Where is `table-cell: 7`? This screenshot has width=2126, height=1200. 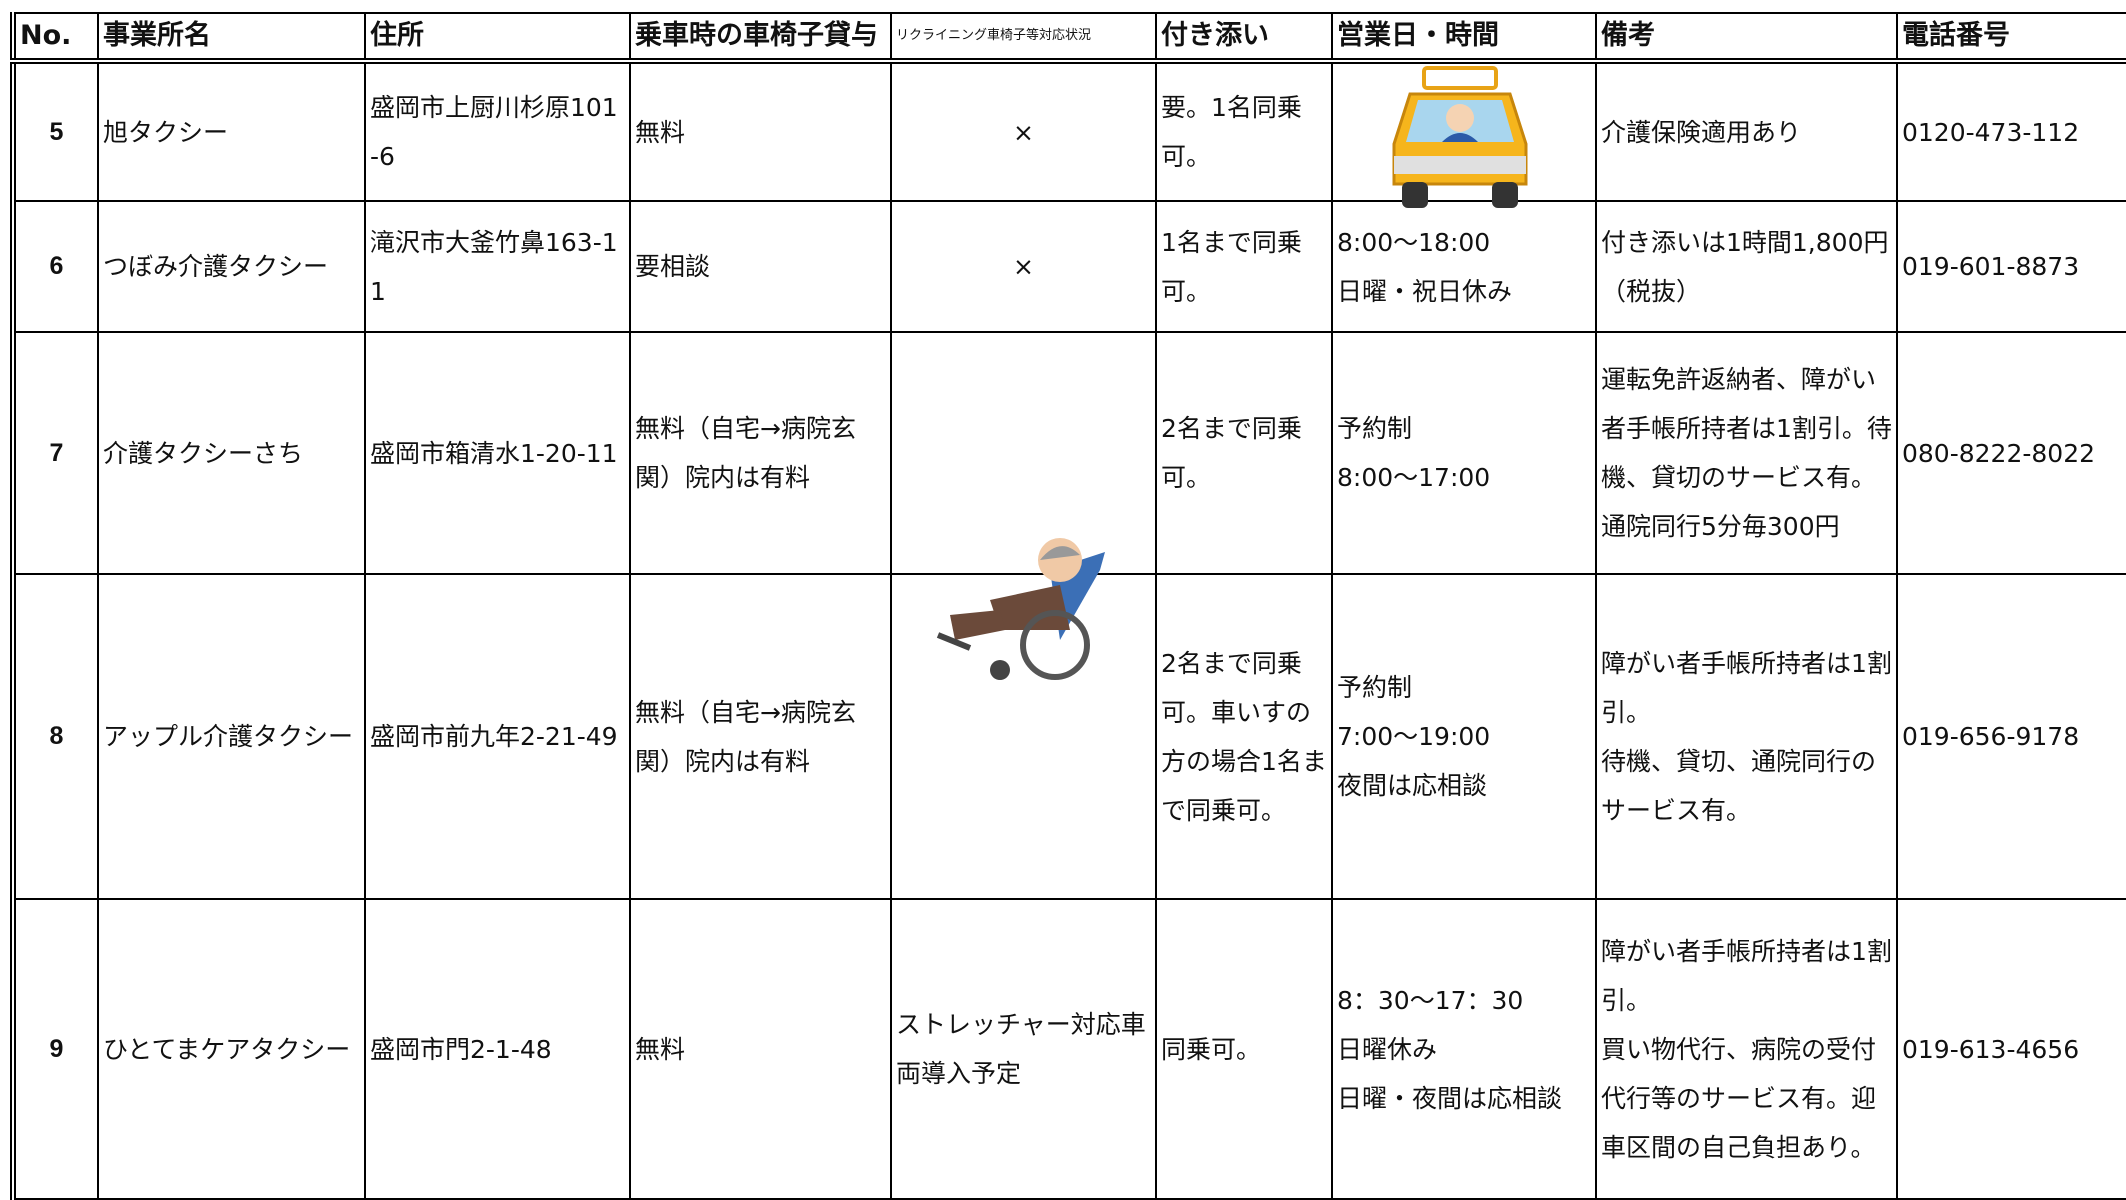 table-cell: 7 is located at coordinates (55, 453).